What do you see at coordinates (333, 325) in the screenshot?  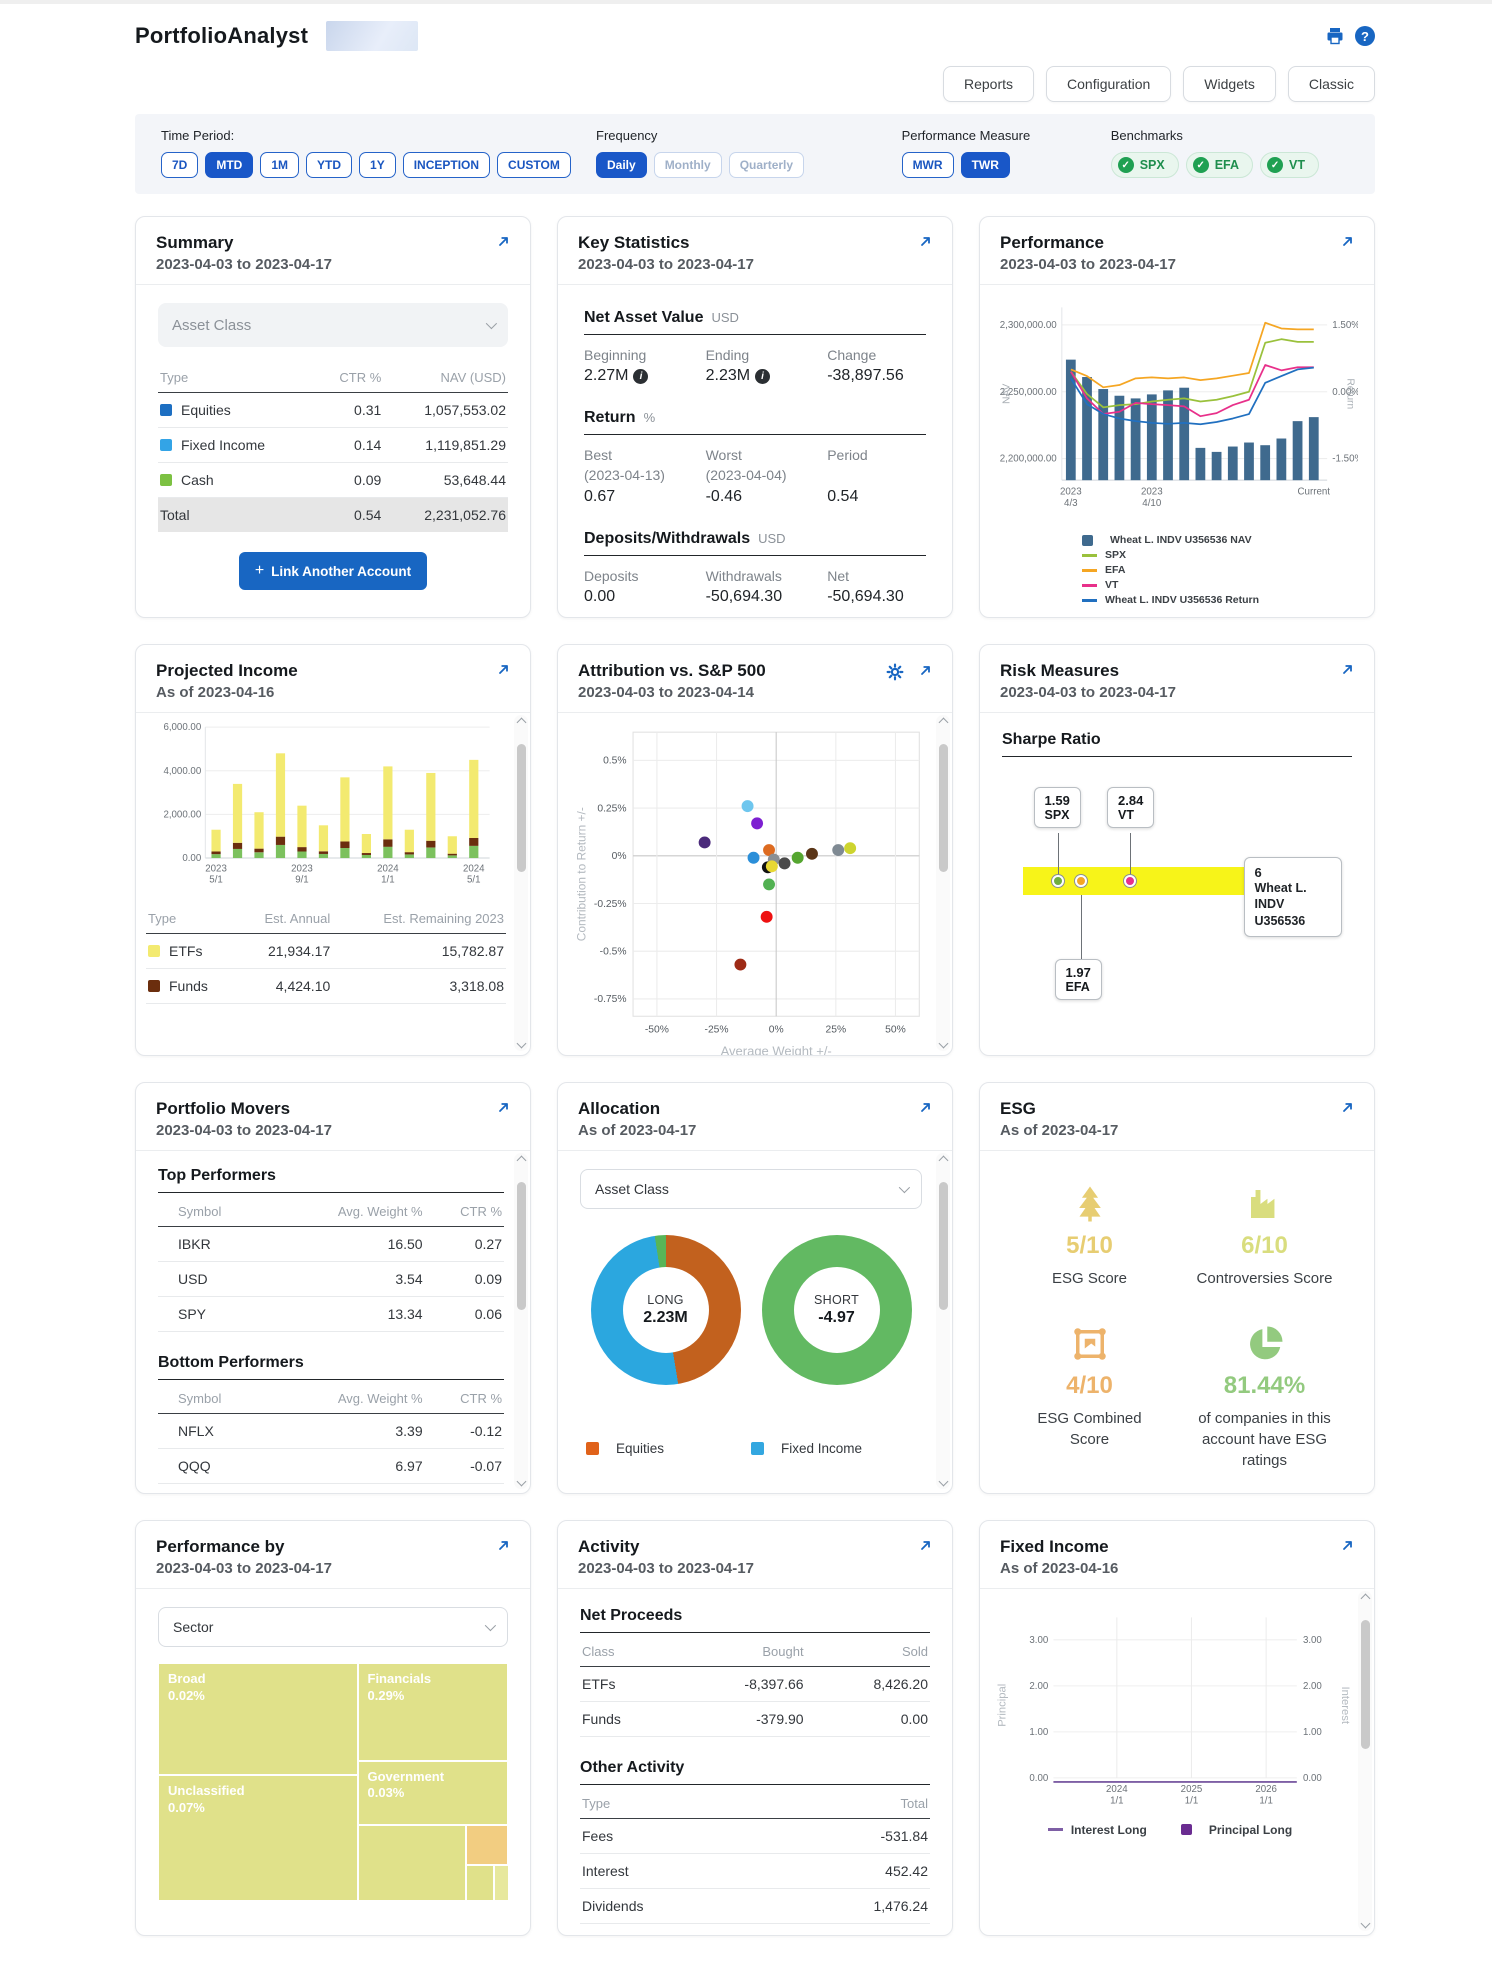 I see `asset-class-select: Asset Class` at bounding box center [333, 325].